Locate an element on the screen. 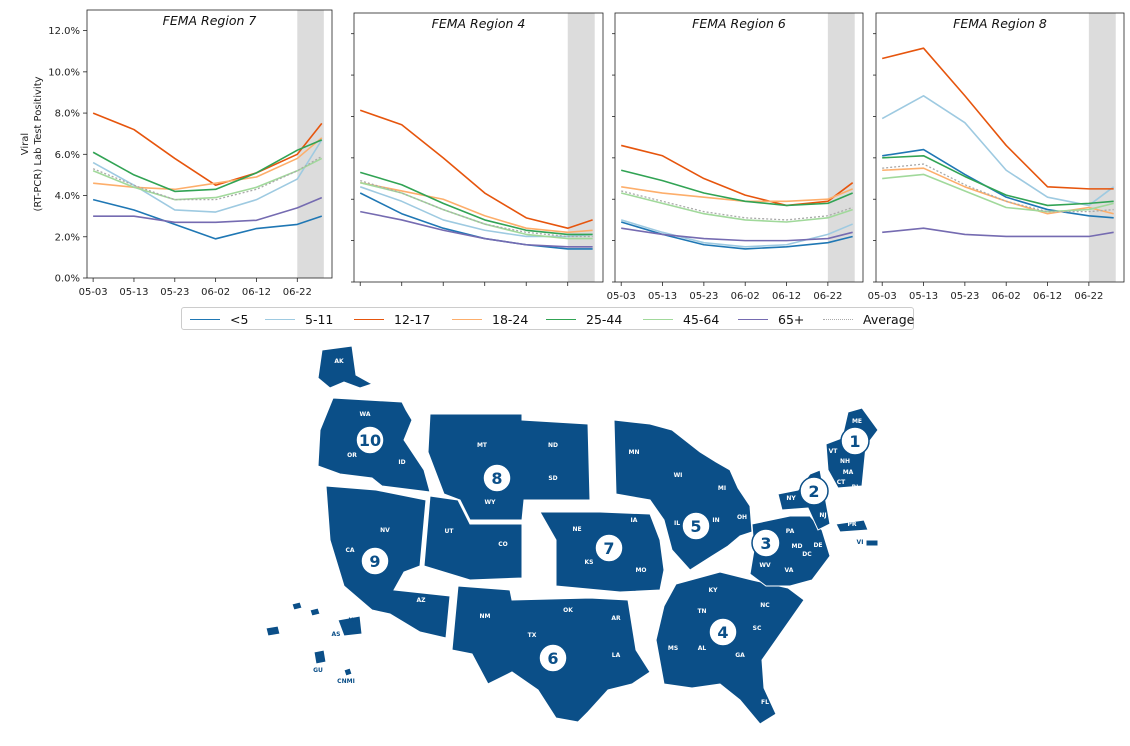 This screenshot has width=1130, height=746. region-number-1: 1 is located at coordinates (854, 441).